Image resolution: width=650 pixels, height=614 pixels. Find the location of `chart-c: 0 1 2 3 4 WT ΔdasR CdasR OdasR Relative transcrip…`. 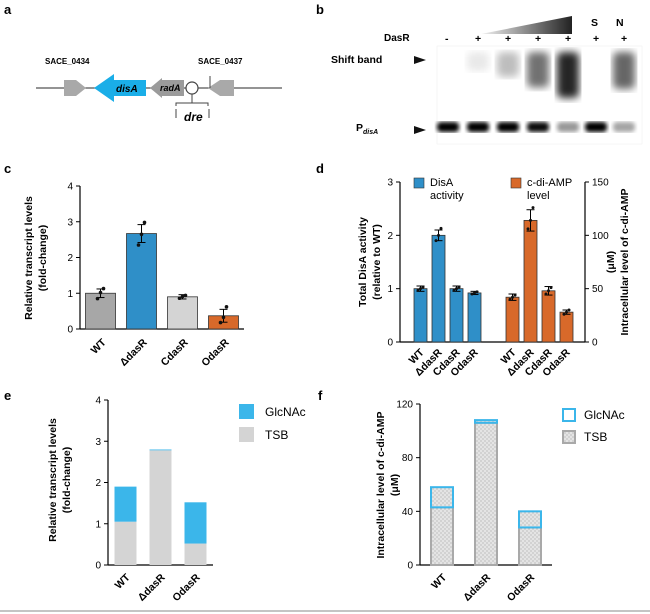

chart-c: 0 1 2 3 4 WT ΔdasR CdasR OdasR Relative transcrip… is located at coordinates (133, 275).